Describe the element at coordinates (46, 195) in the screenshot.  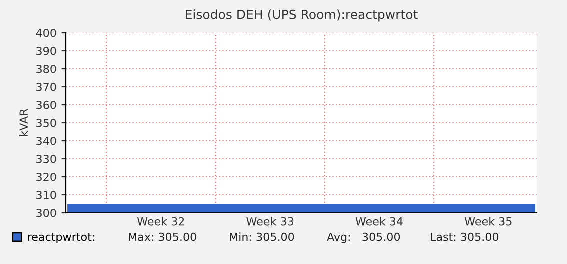
I see `y-tick-label: 310` at that location.